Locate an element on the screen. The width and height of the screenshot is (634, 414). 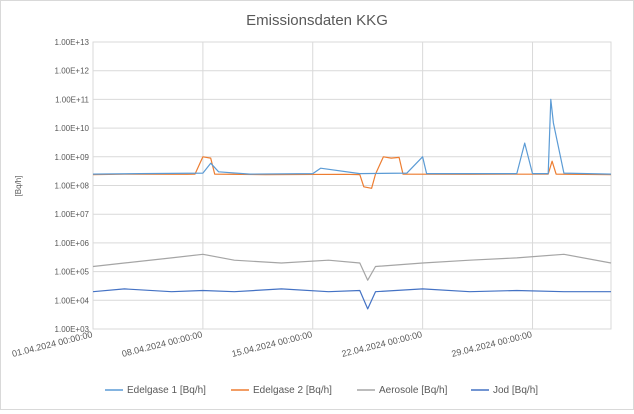
chart-title: Emissionsdaten KKG is located at coordinates (317, 20).